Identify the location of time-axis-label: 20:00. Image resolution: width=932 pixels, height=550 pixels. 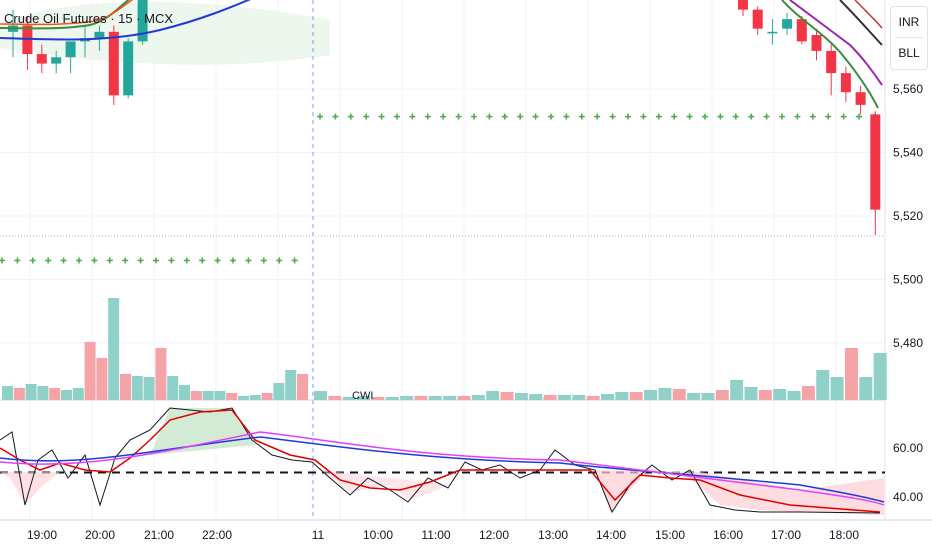
(100, 535).